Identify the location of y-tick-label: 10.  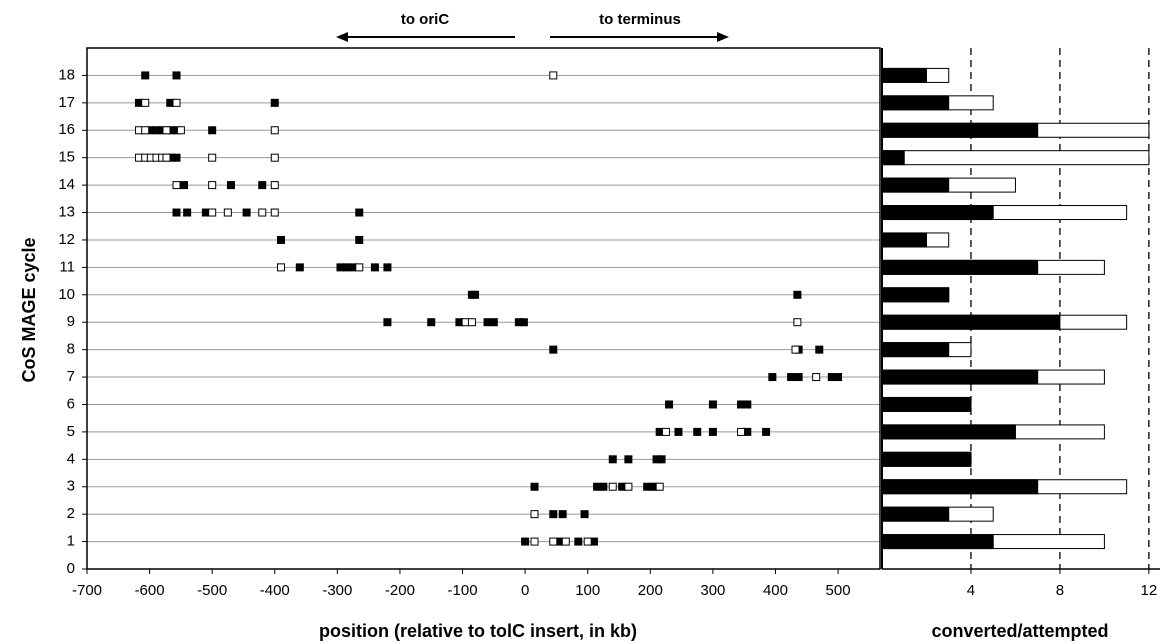
(66, 294).